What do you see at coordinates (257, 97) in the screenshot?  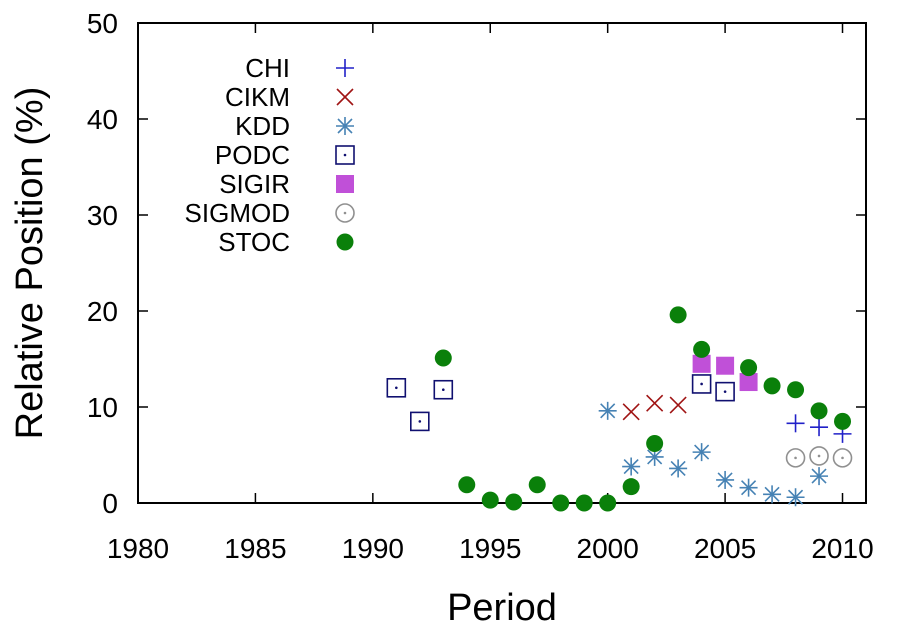 I see `legend-label: CIKM` at bounding box center [257, 97].